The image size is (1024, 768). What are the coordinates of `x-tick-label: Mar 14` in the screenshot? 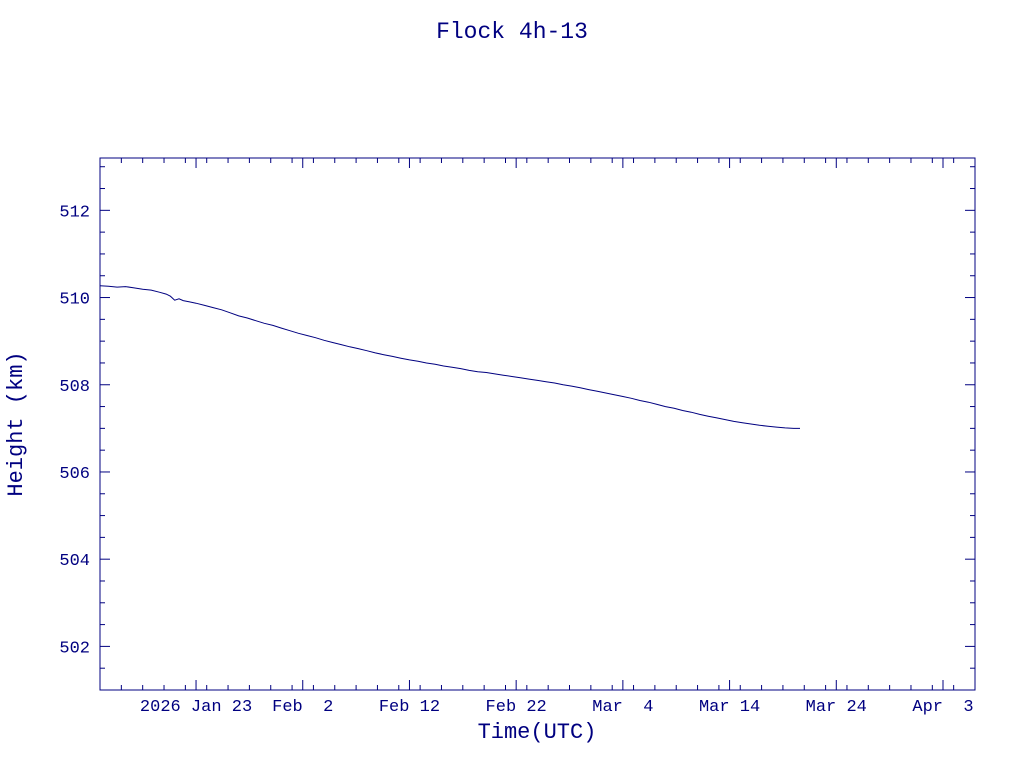 It's located at (729, 707).